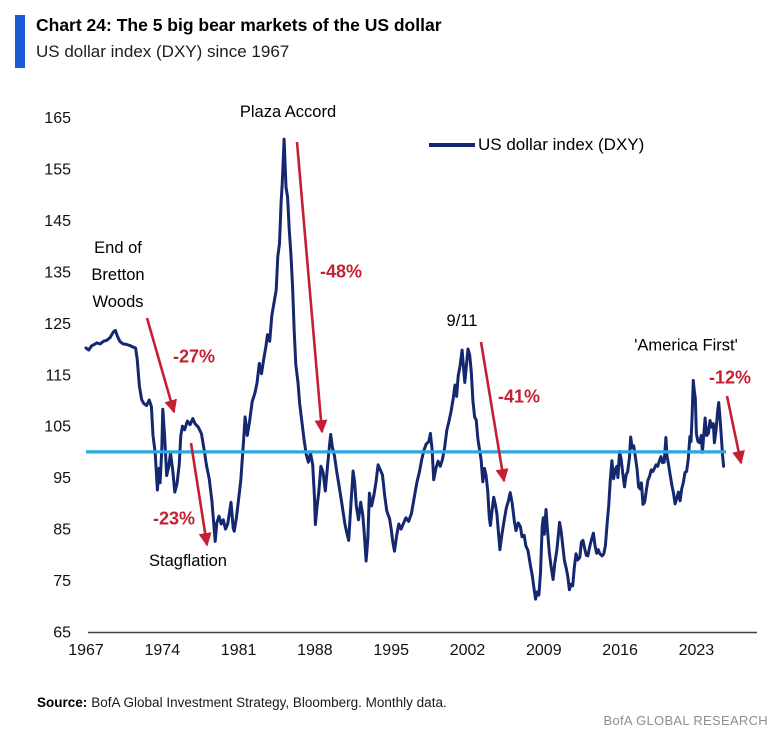  What do you see at coordinates (735, 430) in the screenshot?
I see `decline-arrow-12pct` at bounding box center [735, 430].